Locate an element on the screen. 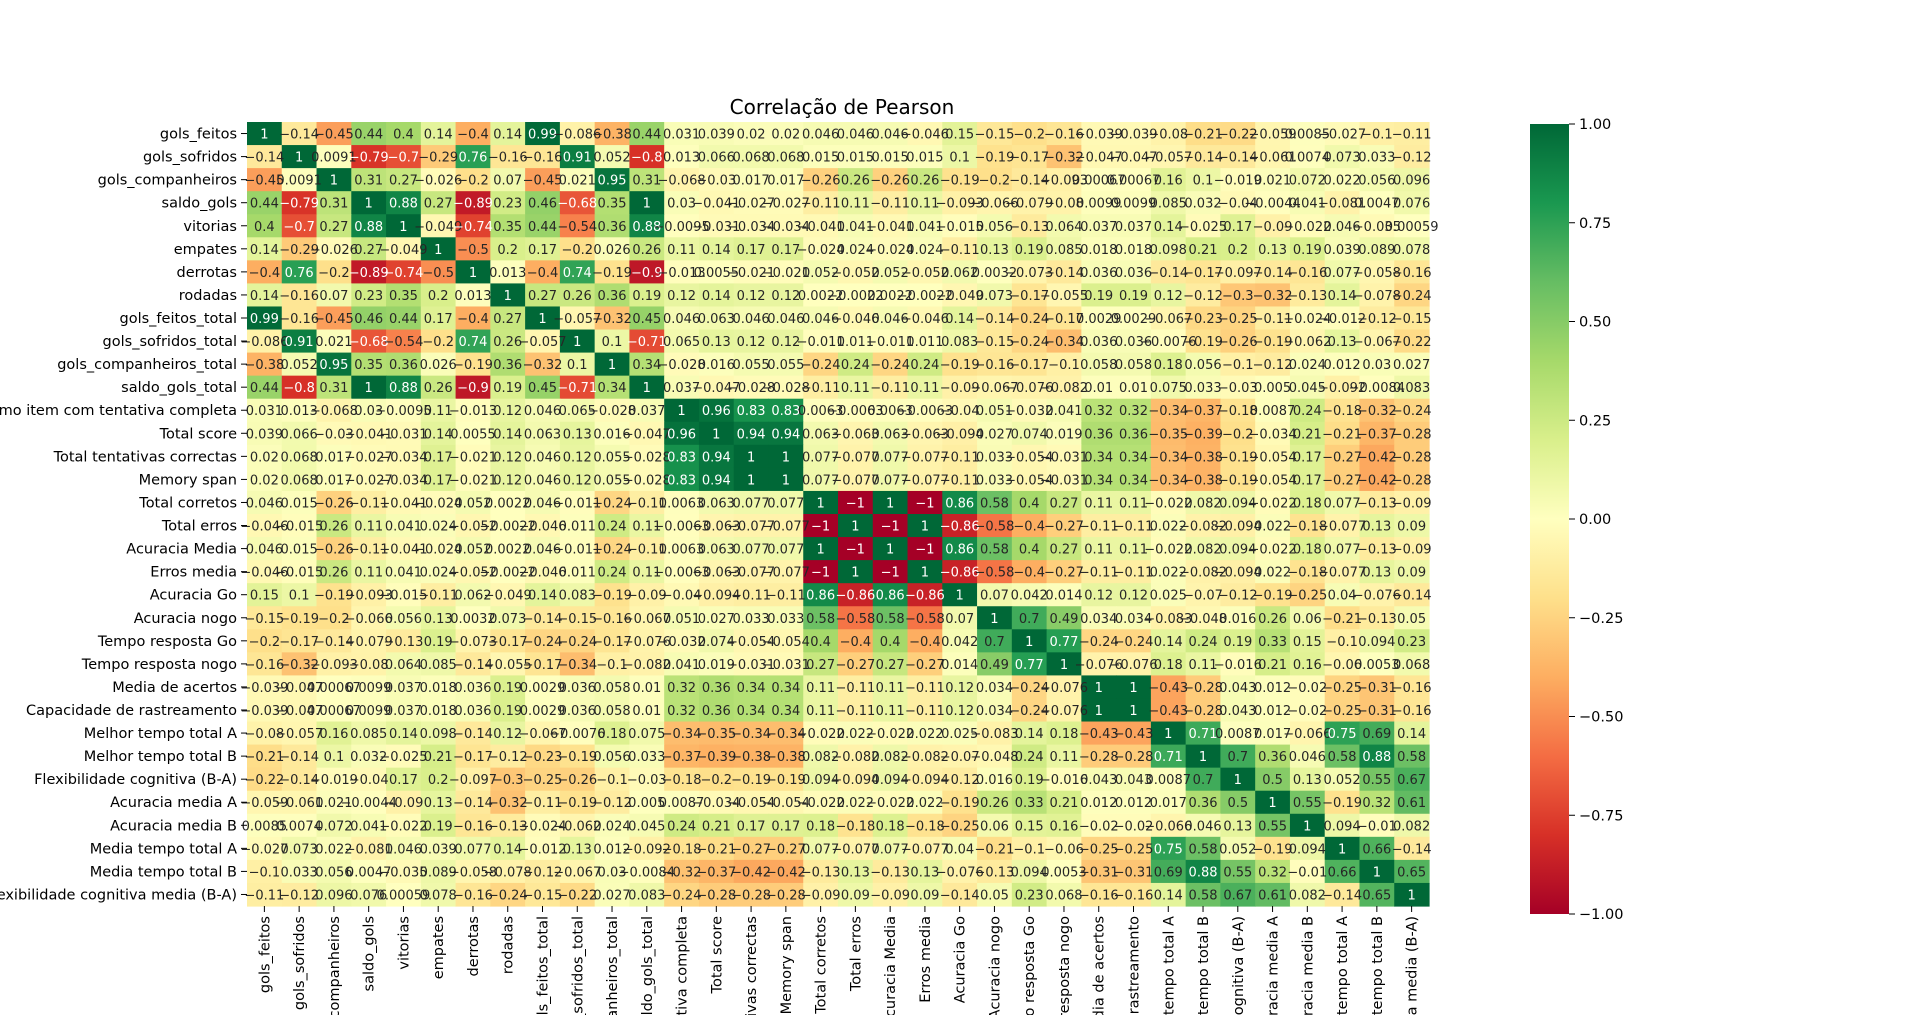 The width and height of the screenshot is (1923, 1019). cell-value-label: −0.012 is located at coordinates (542, 849).